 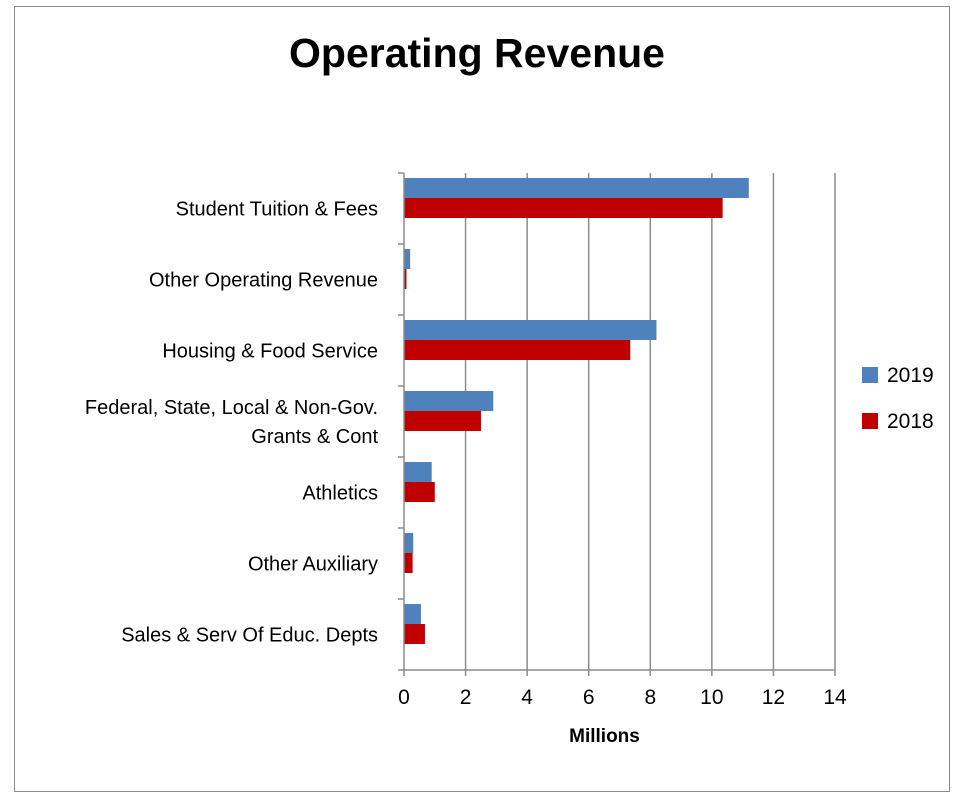 What do you see at coordinates (270, 352) in the screenshot?
I see `category-label: Housing & Food Service` at bounding box center [270, 352].